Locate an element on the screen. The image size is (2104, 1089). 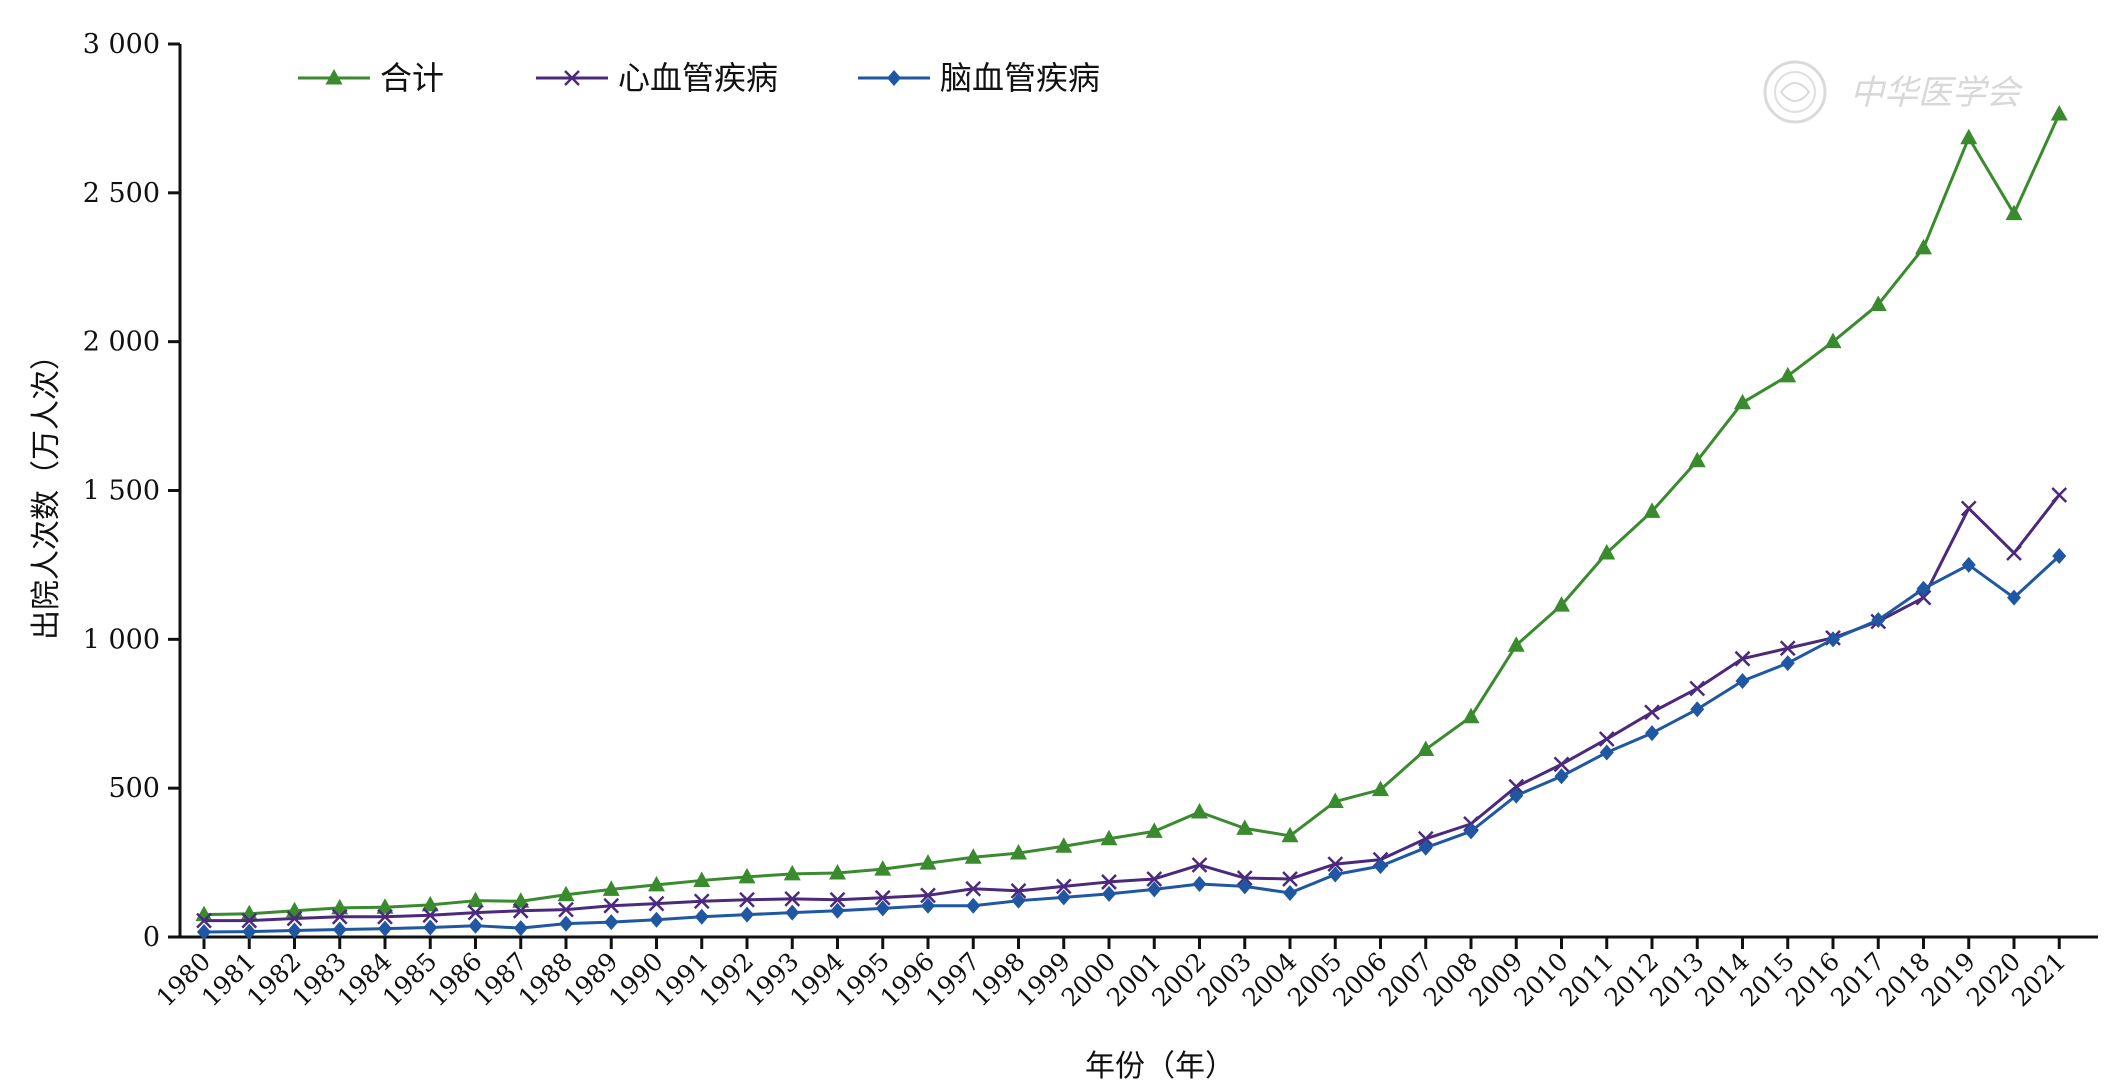
watermark: 中华医学会 is located at coordinates (1893, 92).